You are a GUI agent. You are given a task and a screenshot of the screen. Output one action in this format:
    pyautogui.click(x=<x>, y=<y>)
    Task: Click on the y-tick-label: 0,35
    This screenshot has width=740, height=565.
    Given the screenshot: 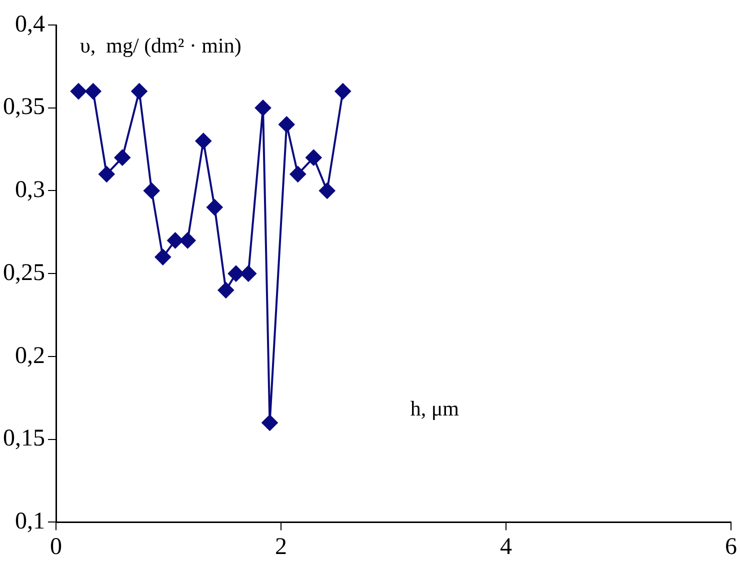 What is the action you would take?
    pyautogui.click(x=24, y=107)
    